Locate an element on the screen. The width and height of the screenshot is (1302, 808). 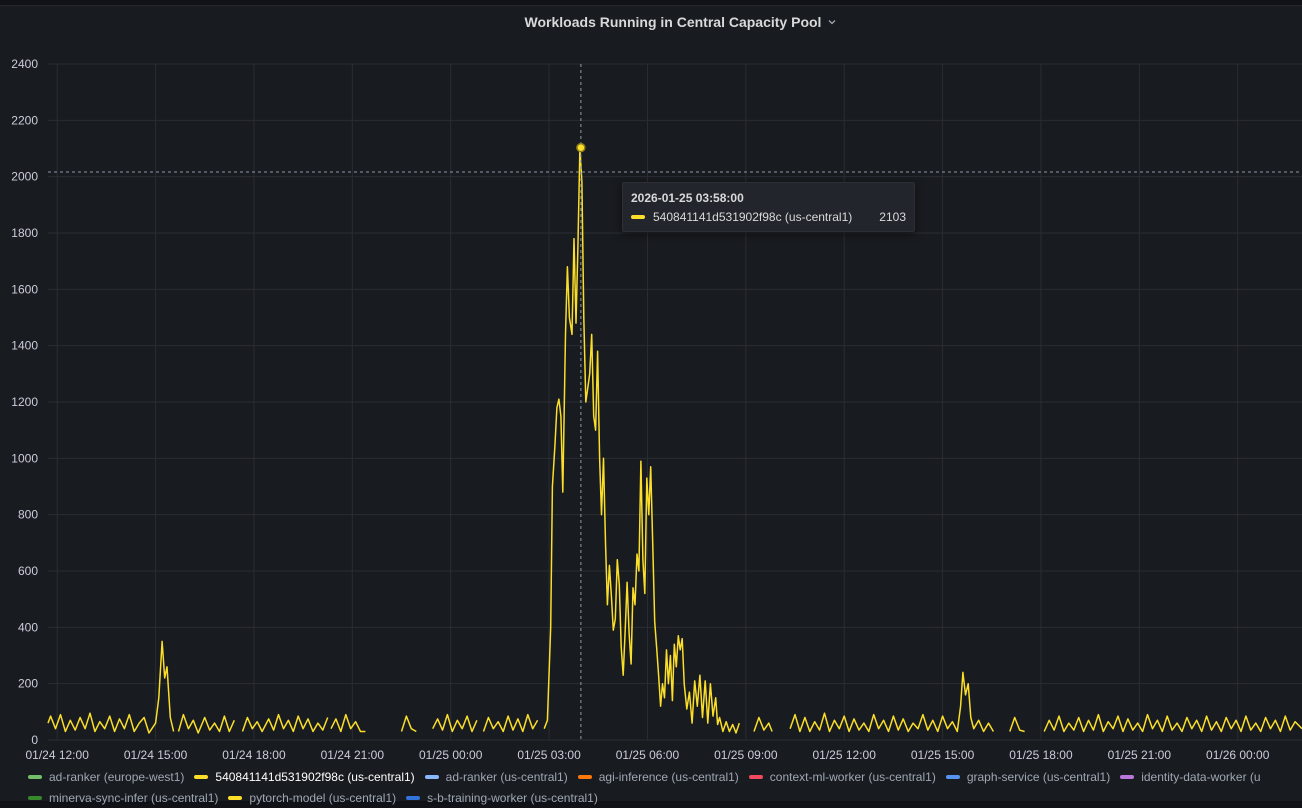
y-tick-label: 800 is located at coordinates (28, 515).